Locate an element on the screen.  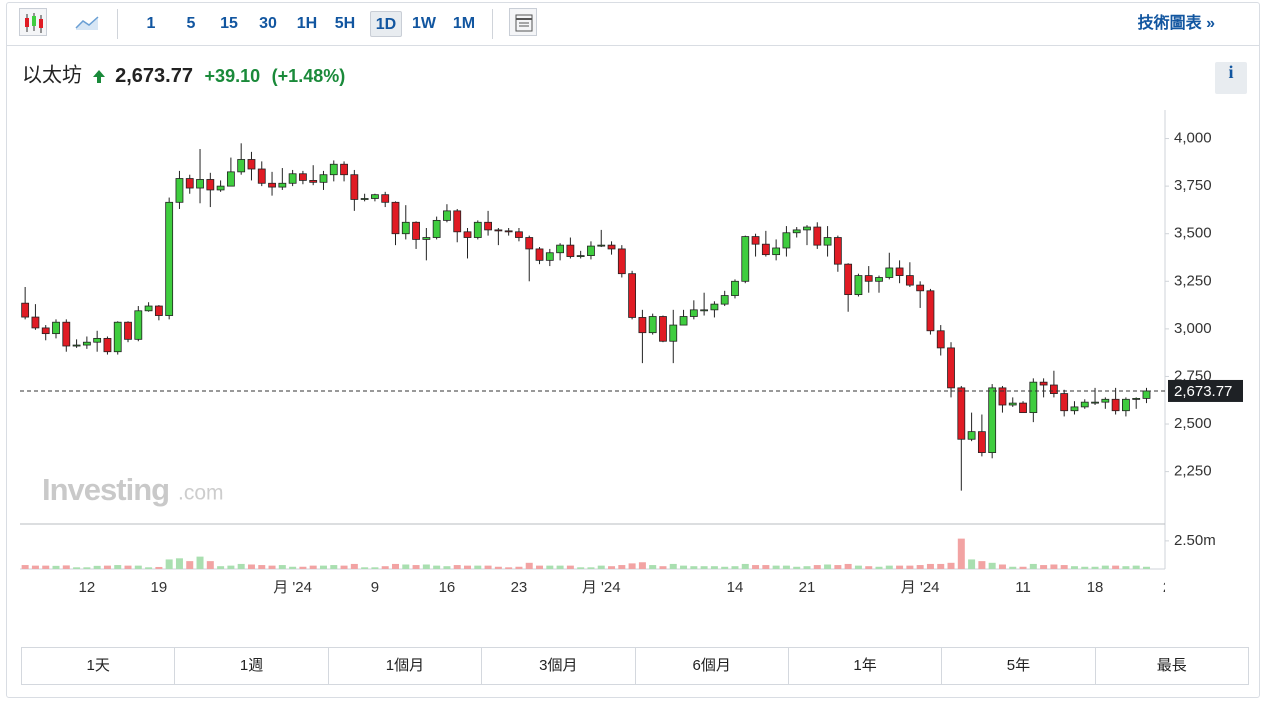
range-button: 最長 is located at coordinates (1171, 666).